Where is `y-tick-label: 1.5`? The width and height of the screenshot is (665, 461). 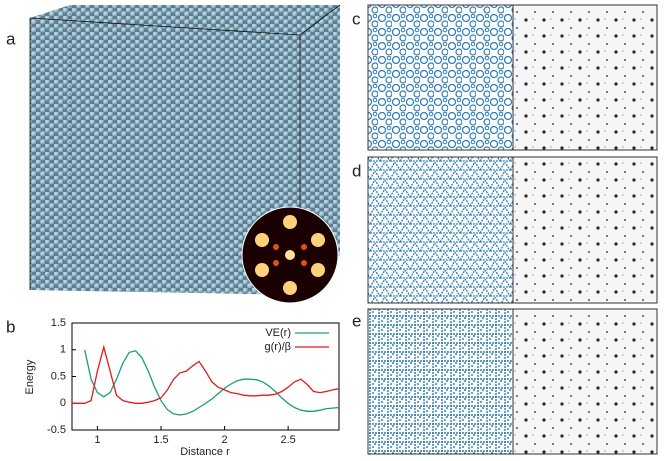 y-tick-label: 1.5 is located at coordinates (58, 323).